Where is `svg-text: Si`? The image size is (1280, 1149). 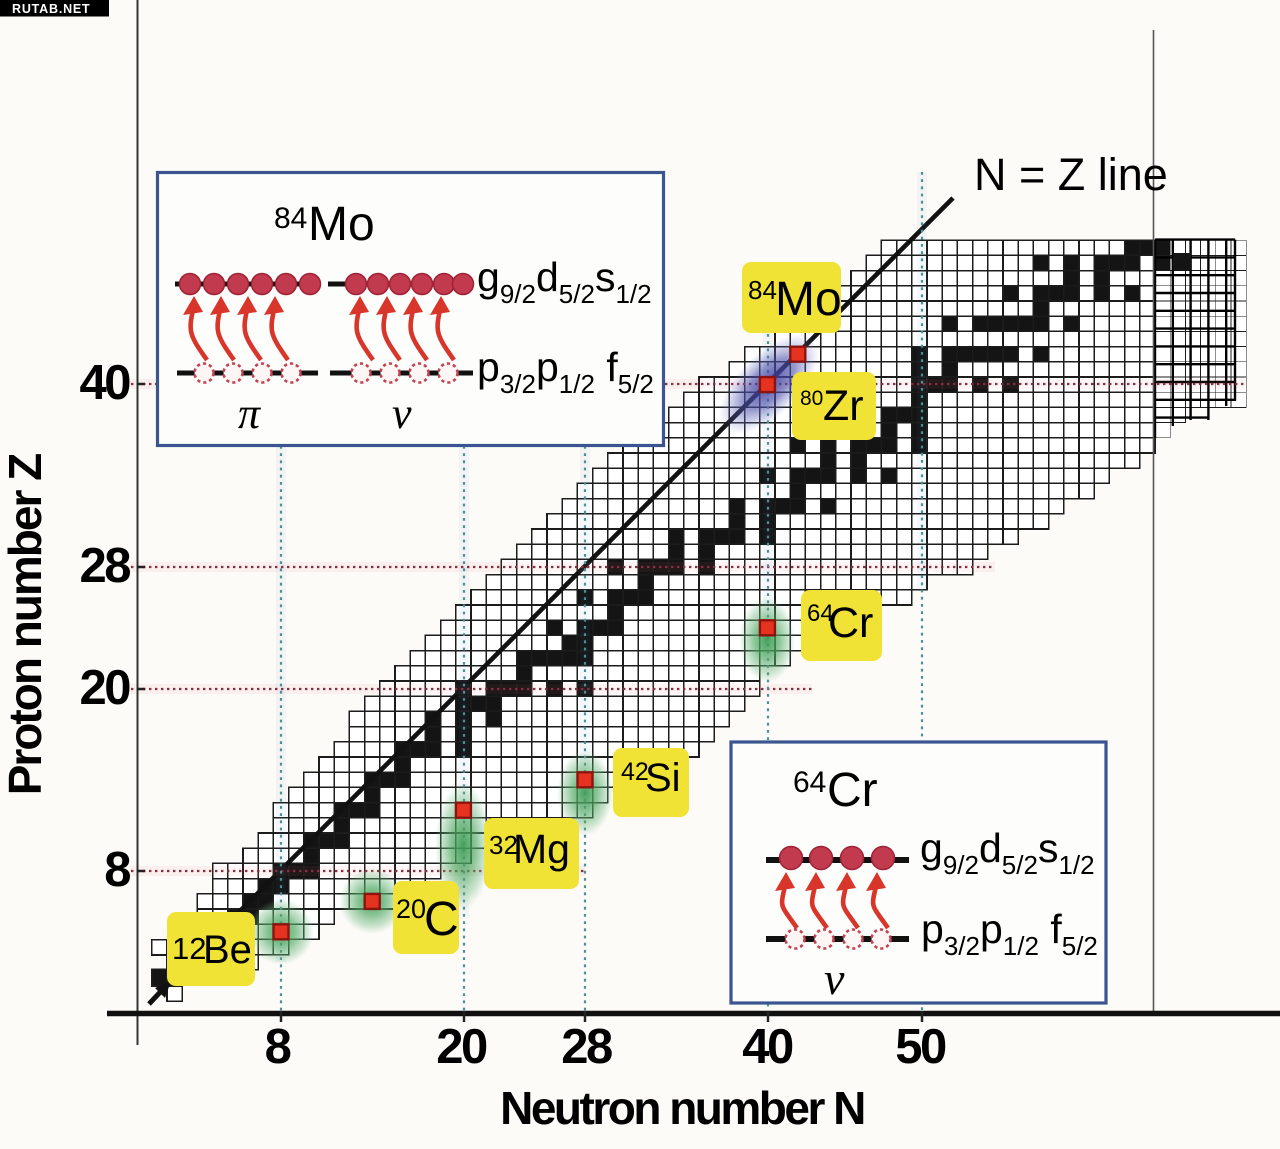 svg-text: Si is located at coordinates (663, 778).